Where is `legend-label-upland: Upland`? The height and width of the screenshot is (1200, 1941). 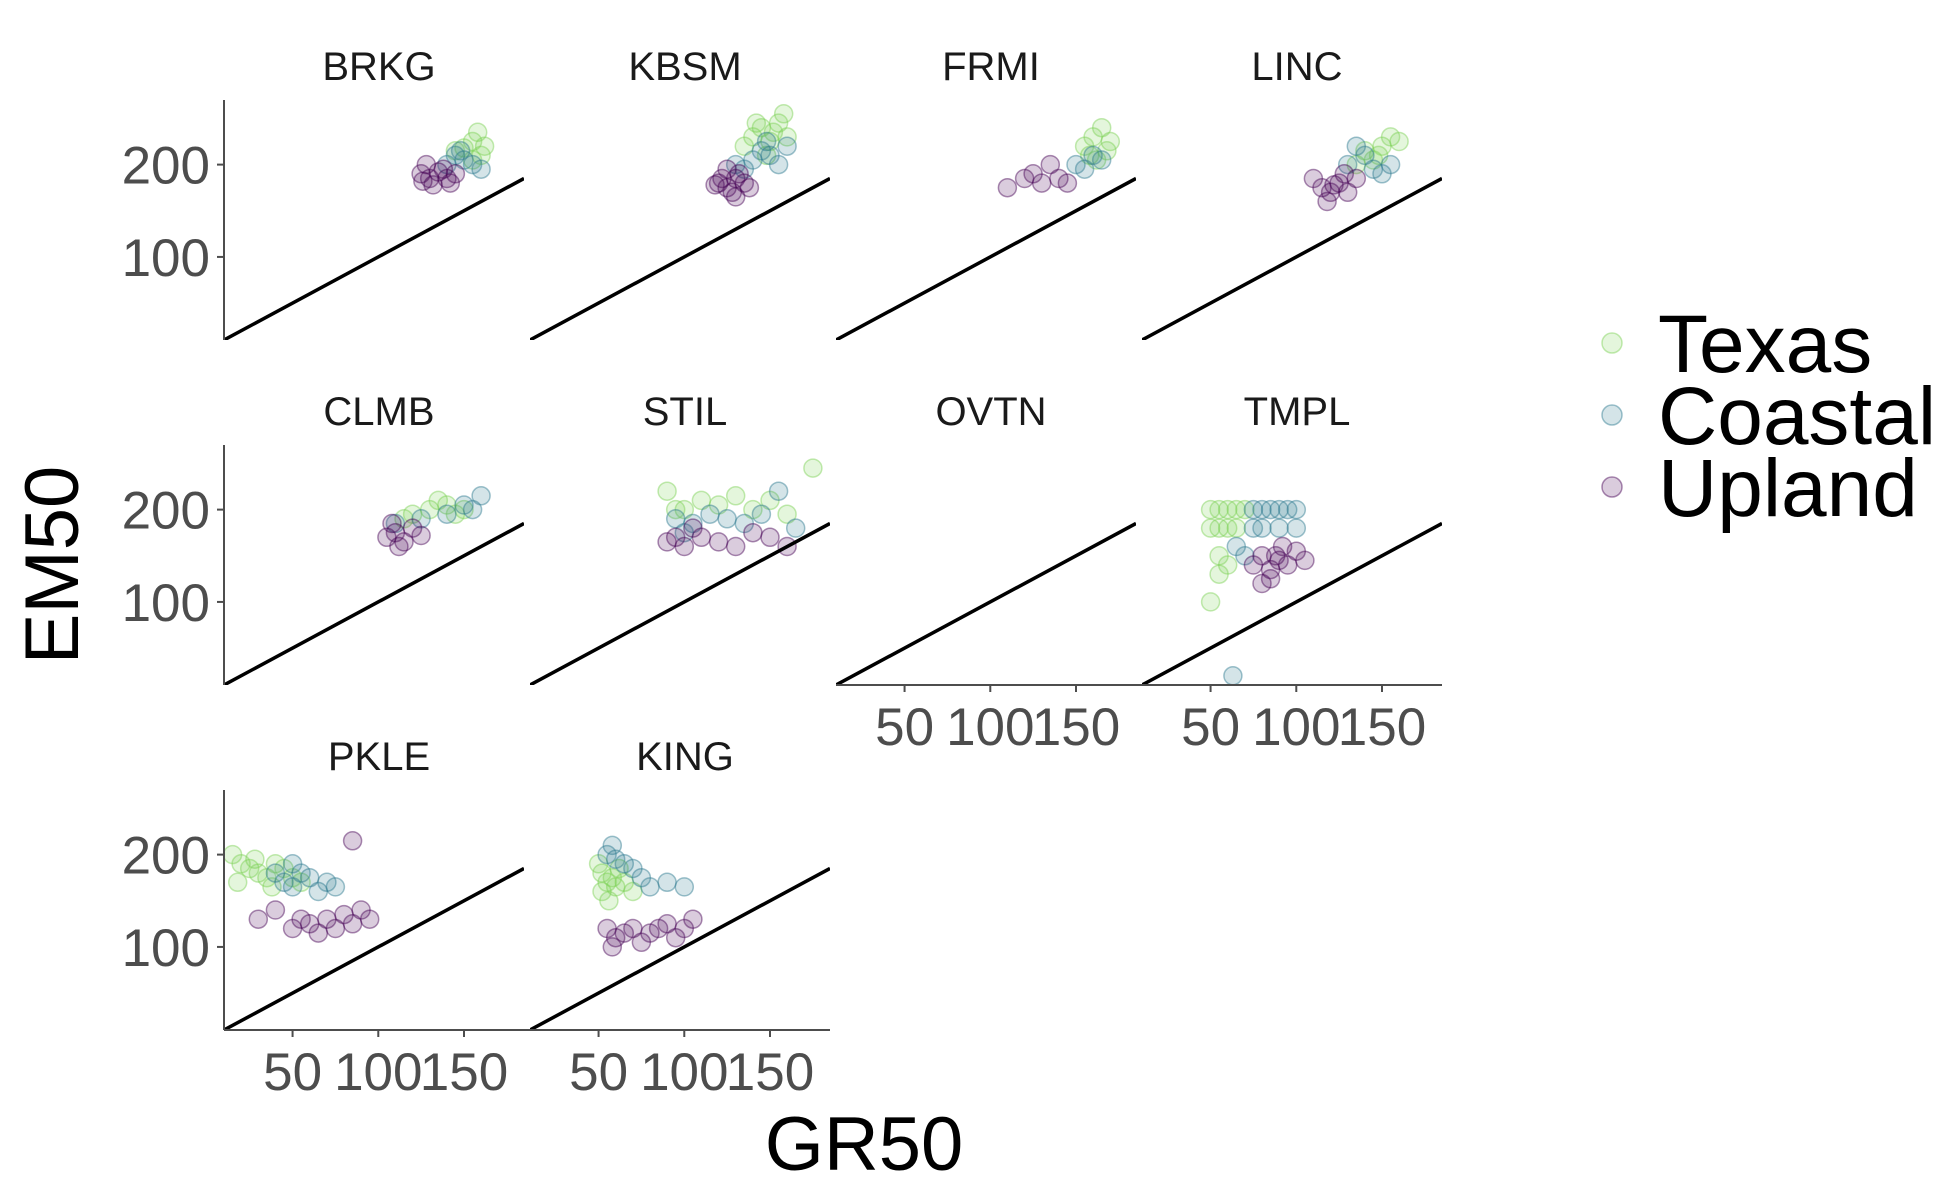 legend-label-upland: Upland is located at coordinates (1788, 488).